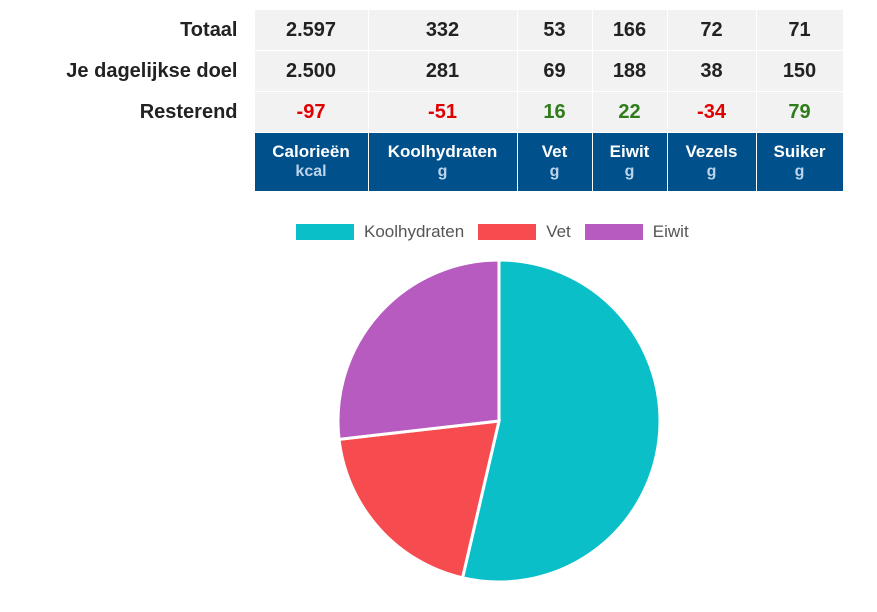 The image size is (877, 612). What do you see at coordinates (712, 71) in the screenshot?
I see `goal-fiber: 38` at bounding box center [712, 71].